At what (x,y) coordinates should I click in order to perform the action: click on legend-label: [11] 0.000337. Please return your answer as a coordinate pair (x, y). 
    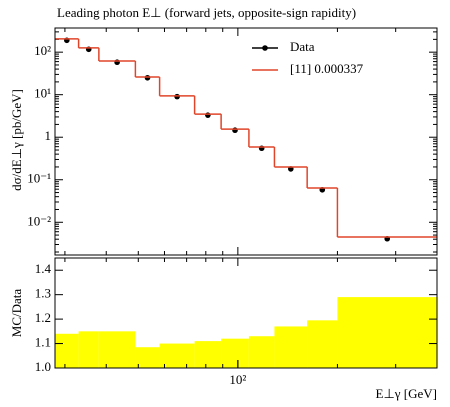
    Looking at the image, I should click on (327, 68).